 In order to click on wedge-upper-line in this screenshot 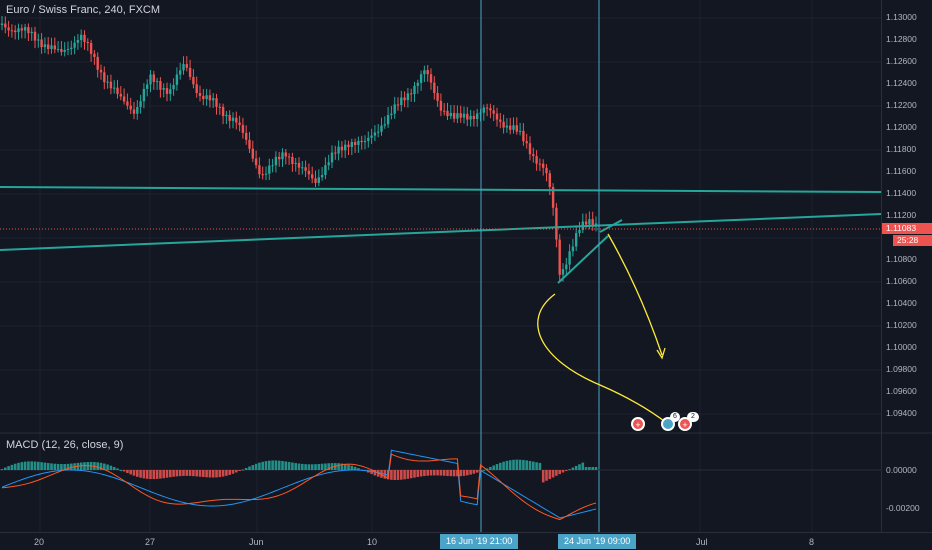, I will do `click(611, 226)`.